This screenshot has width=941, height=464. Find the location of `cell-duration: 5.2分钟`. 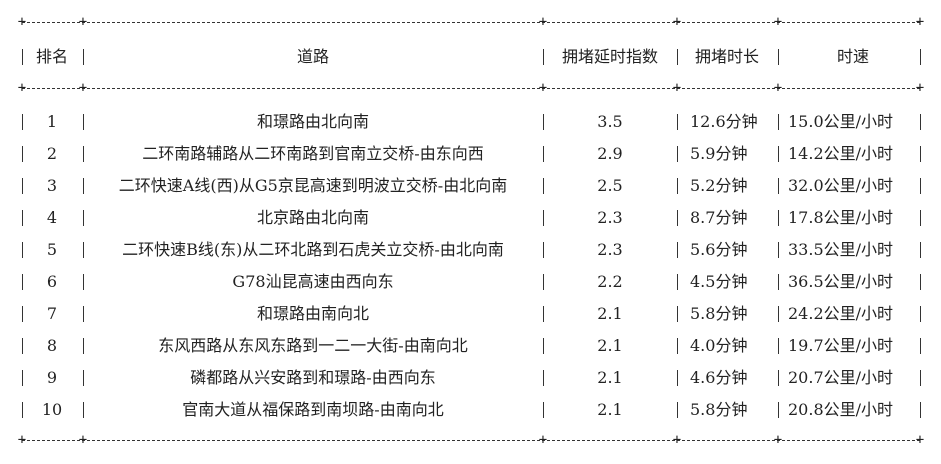

cell-duration: 5.2分钟 is located at coordinates (719, 185).